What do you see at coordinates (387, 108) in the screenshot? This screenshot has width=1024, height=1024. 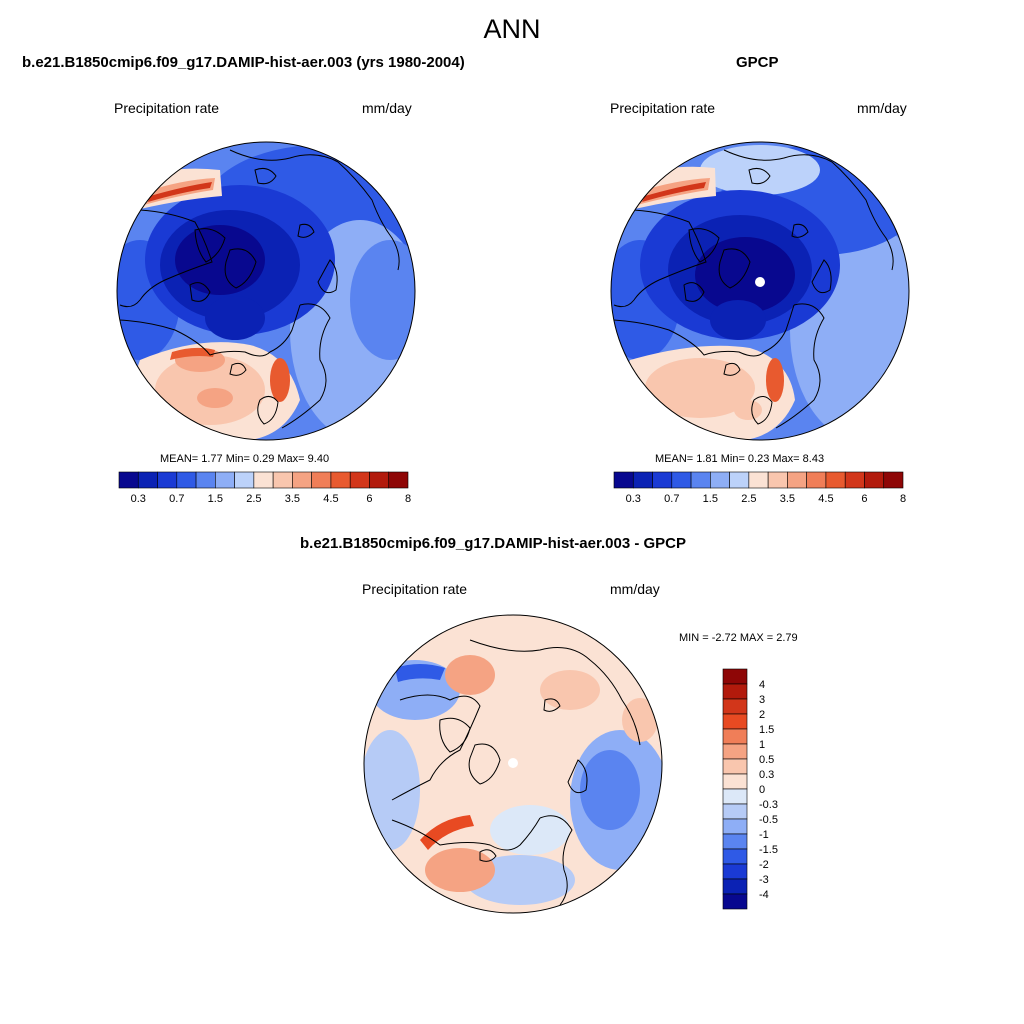 I see `panel-model-units-label: mm/day` at bounding box center [387, 108].